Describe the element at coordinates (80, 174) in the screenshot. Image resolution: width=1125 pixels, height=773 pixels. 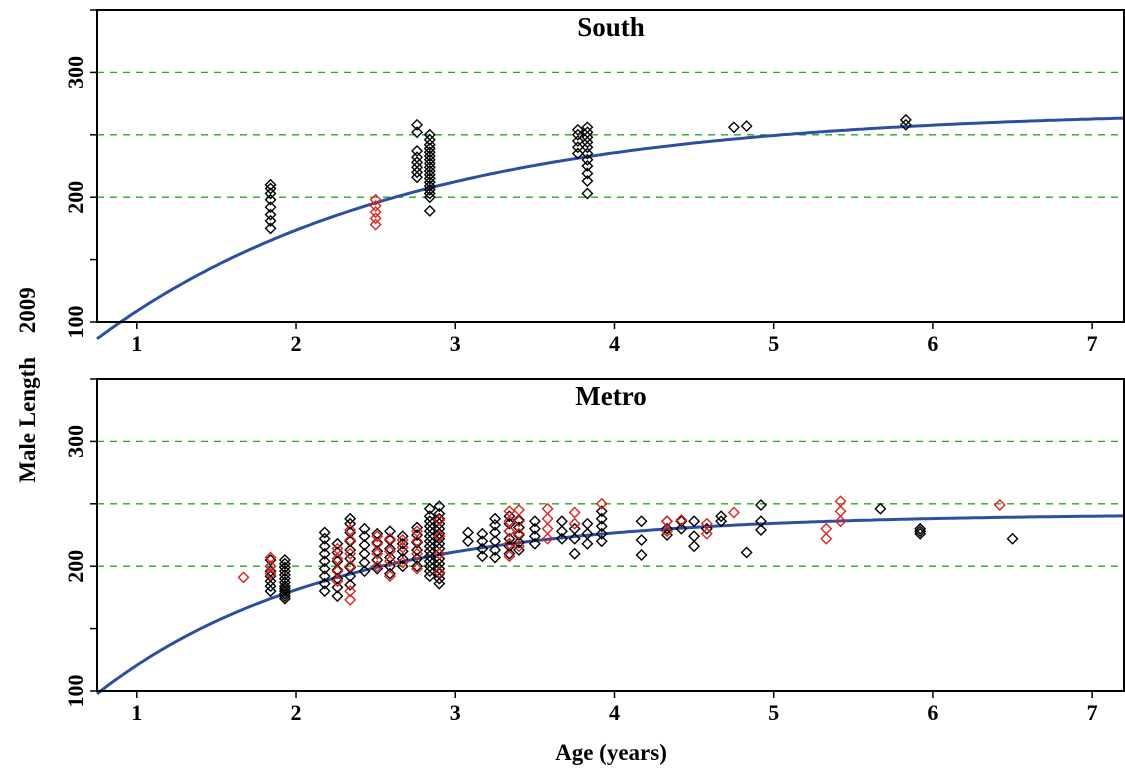
I see `south-y-axis: 100 200 300` at that location.